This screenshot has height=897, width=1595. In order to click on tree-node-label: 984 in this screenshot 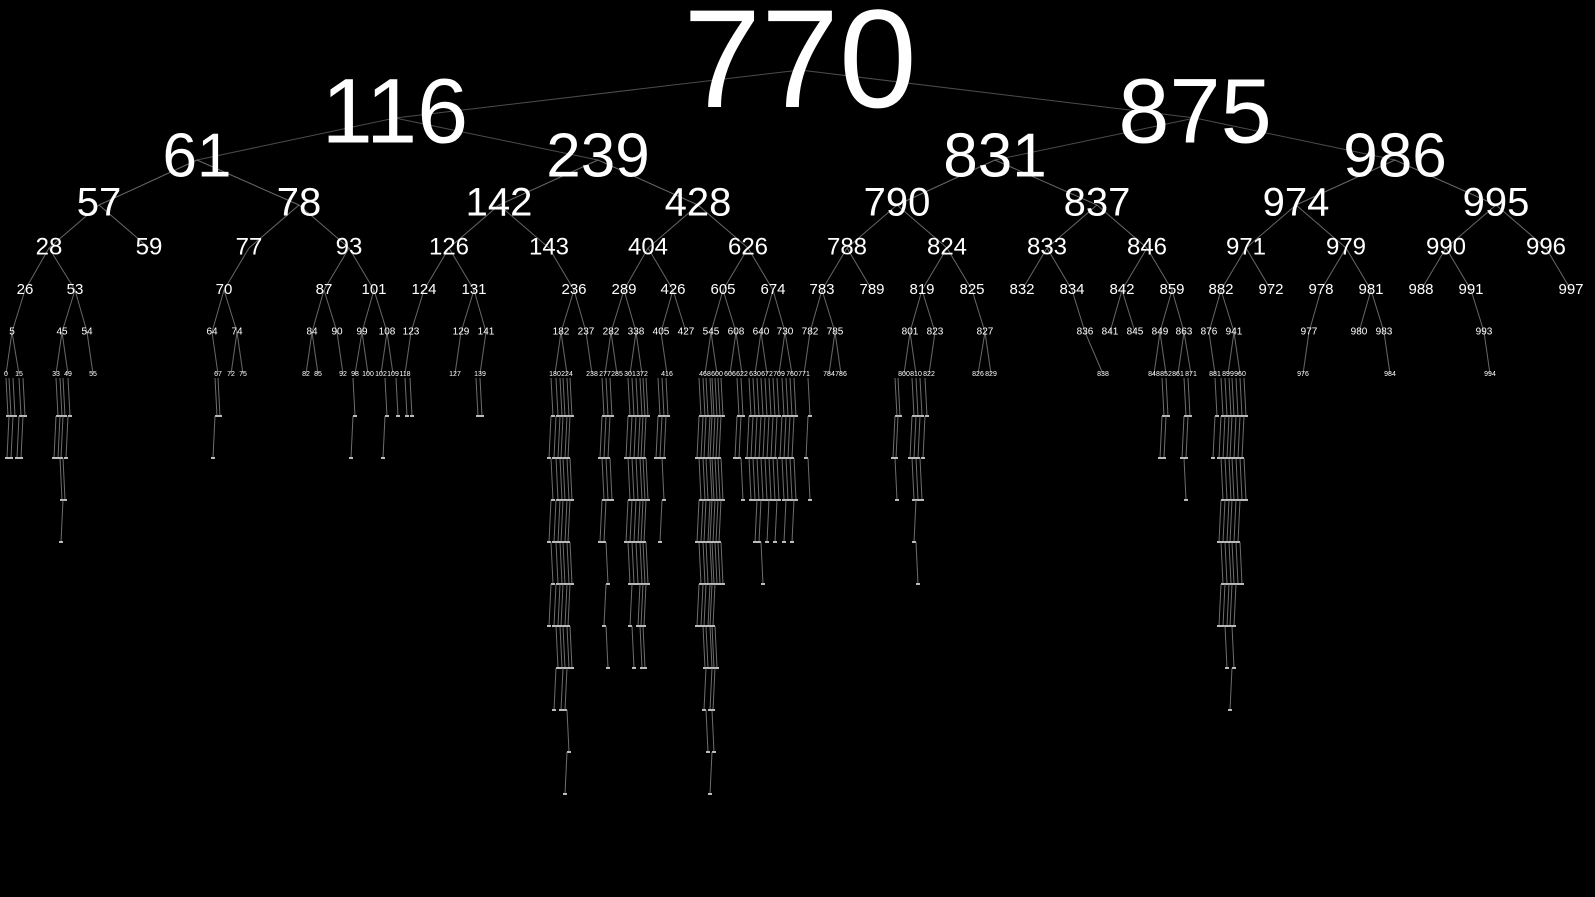, I will do `click(1390, 374)`.